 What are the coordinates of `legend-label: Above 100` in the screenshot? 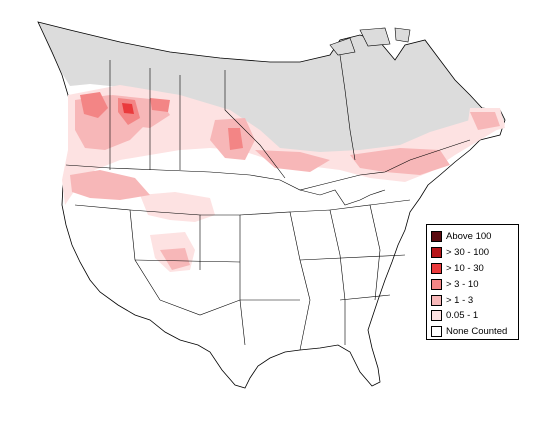 It's located at (469, 237).